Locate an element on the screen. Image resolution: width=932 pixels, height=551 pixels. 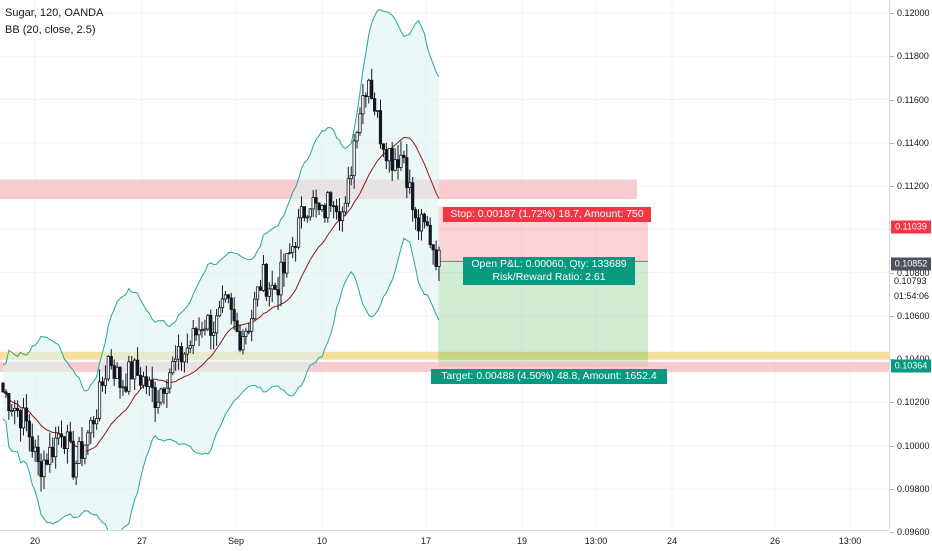
symbol-title: Sugar, 120, OANDA is located at coordinates (54, 13).